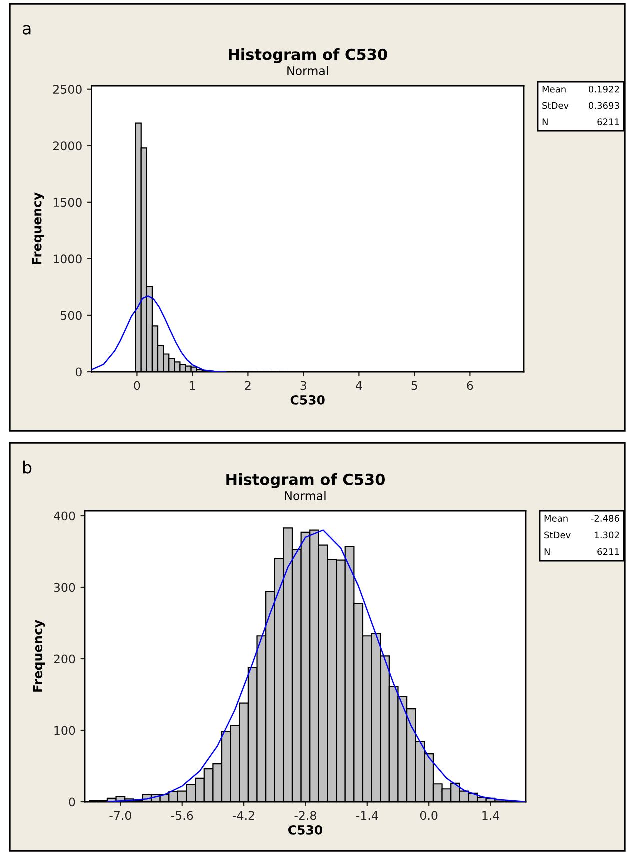 Image resolution: width=627 pixels, height=854 pixels. I want to click on y-tick-label: 200, so click(65, 659).